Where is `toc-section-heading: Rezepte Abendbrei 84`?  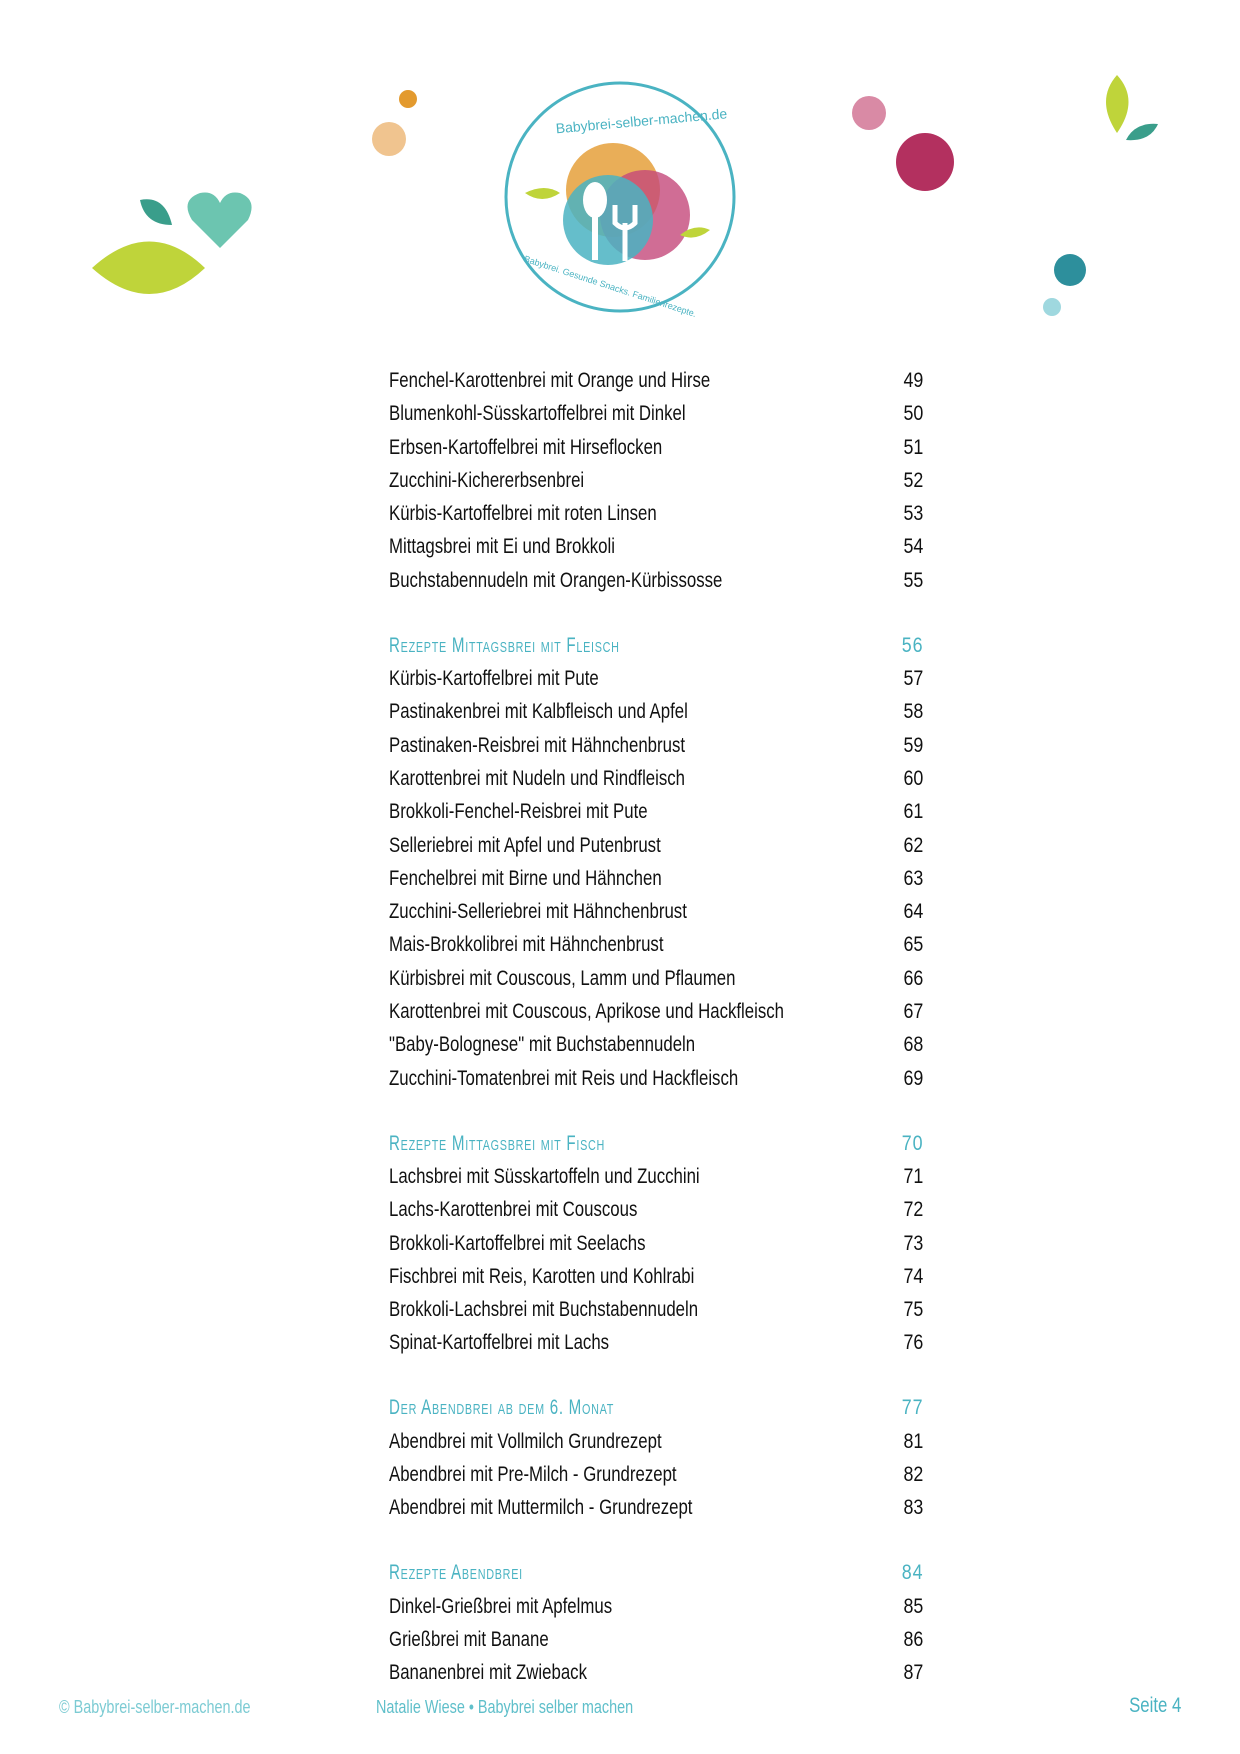
toc-section-heading: Rezepte Abendbrei 84 is located at coordinates (656, 1572).